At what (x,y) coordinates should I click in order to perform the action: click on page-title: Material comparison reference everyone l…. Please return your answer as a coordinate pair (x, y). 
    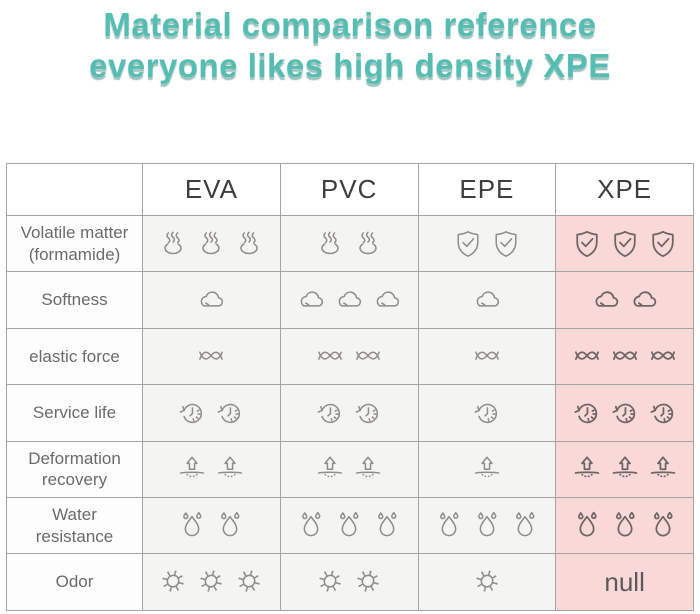
    Looking at the image, I should click on (350, 43).